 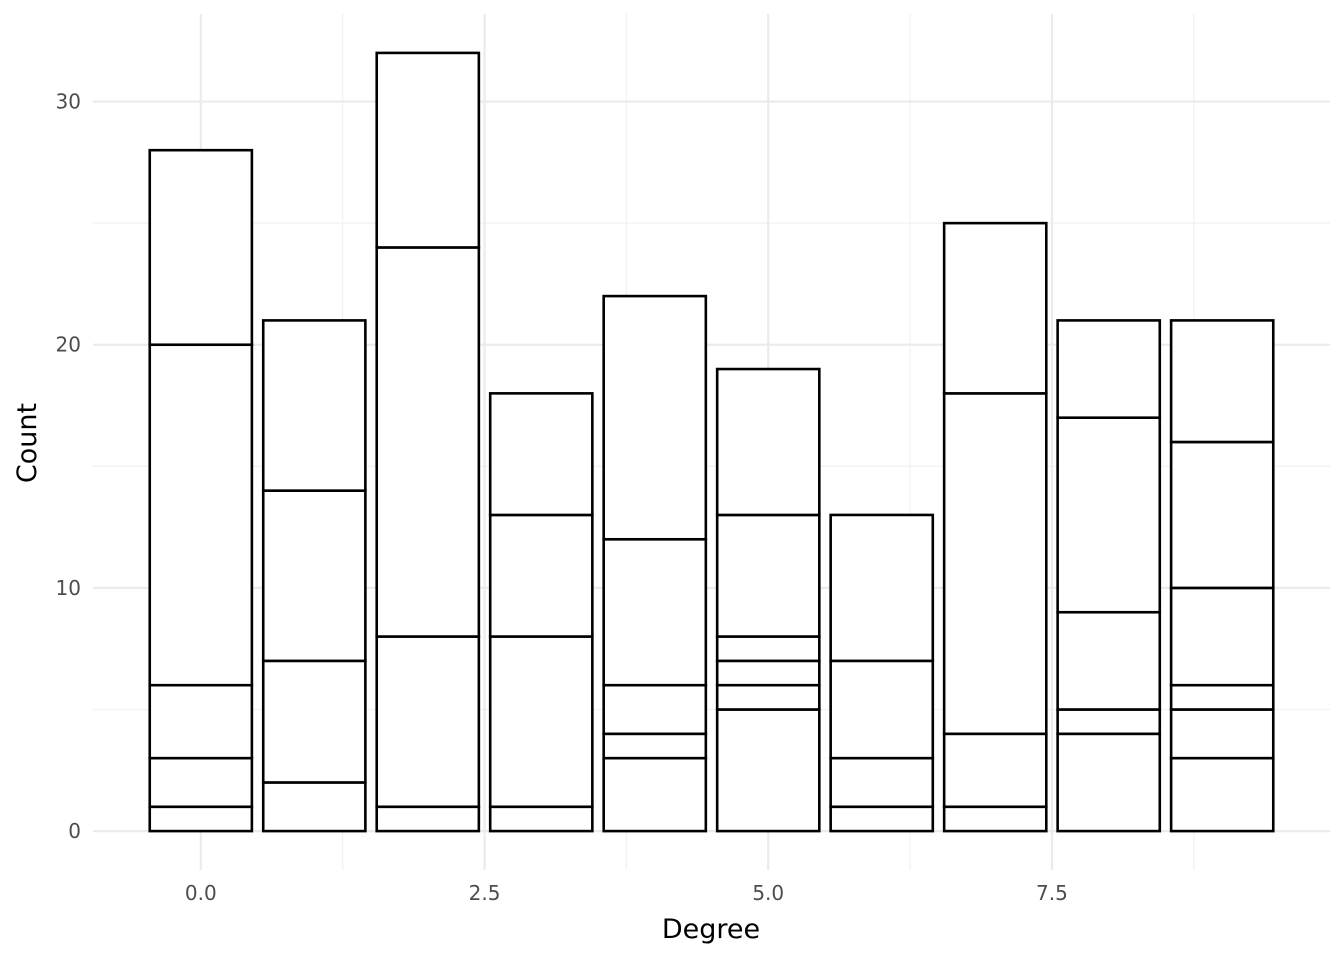 What do you see at coordinates (485, 893) in the screenshot?
I see `x-tick-label: 2.5` at bounding box center [485, 893].